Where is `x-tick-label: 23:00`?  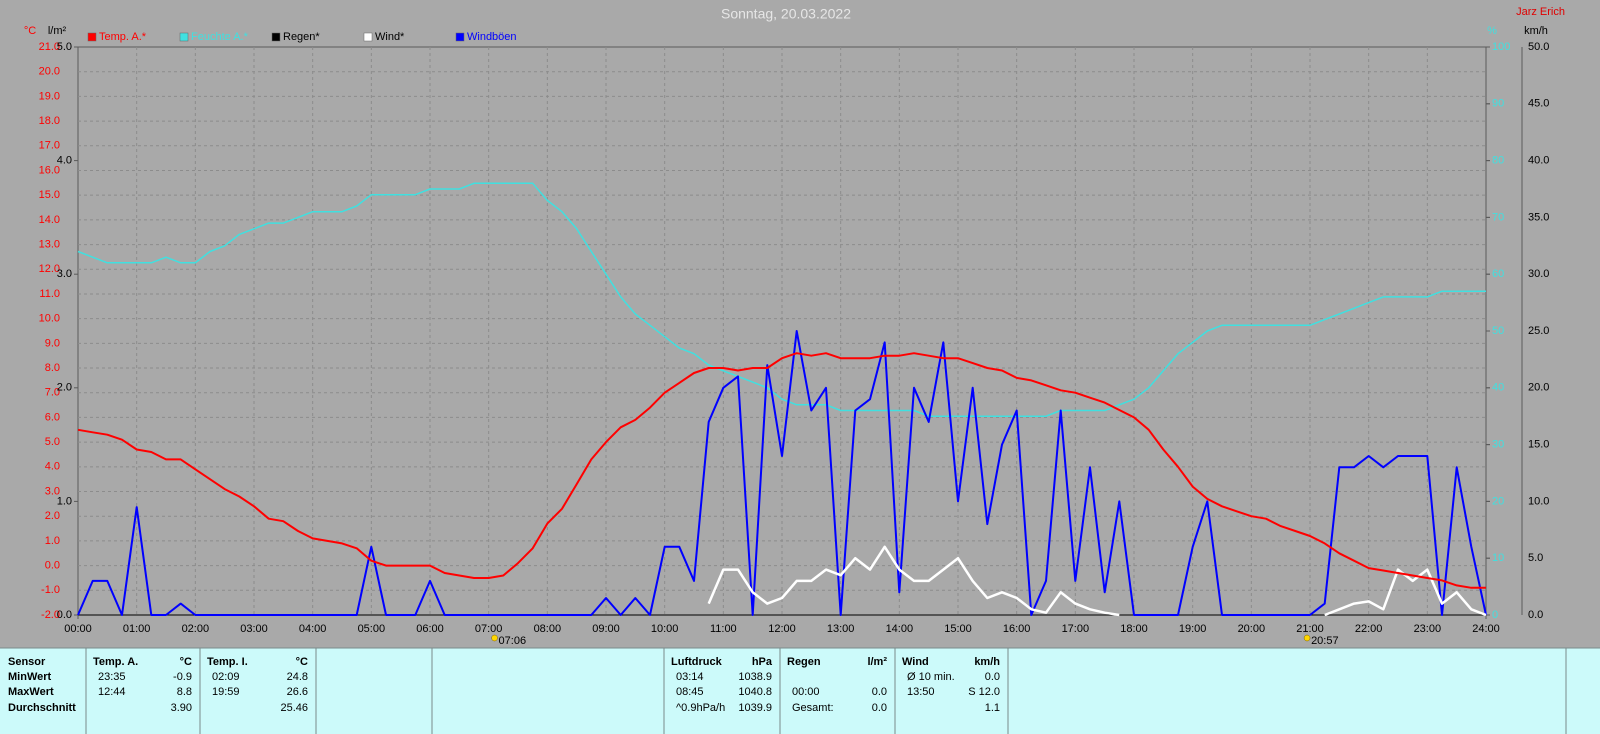 x-tick-label: 23:00 is located at coordinates (1428, 629).